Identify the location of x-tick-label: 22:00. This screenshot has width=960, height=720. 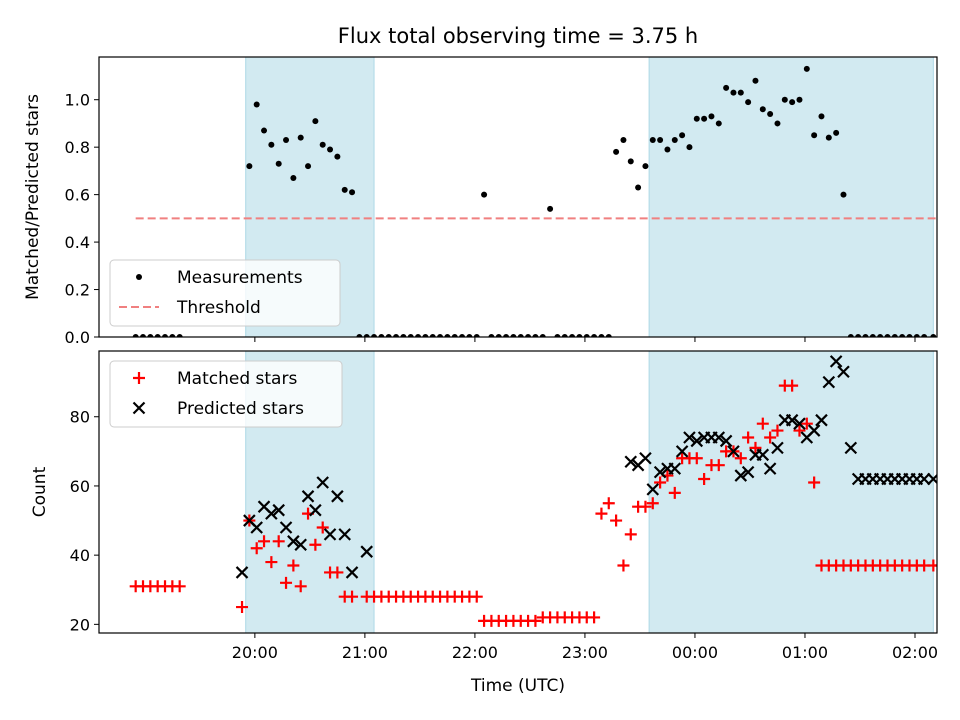
(475, 652).